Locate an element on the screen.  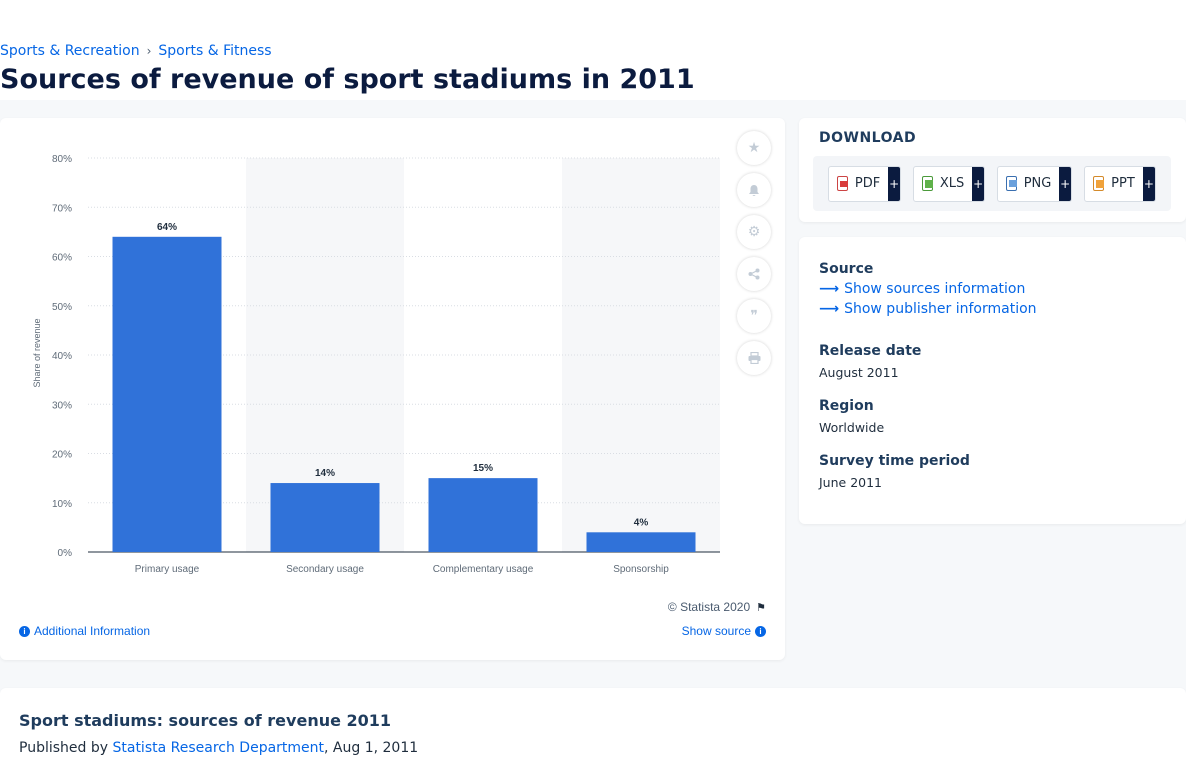
y-tick-label: 20% is located at coordinates (62, 455).